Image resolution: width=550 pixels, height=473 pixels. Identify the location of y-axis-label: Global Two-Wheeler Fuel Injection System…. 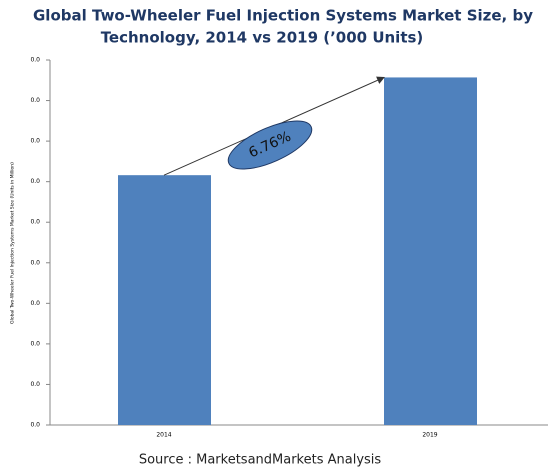
(13, 243).